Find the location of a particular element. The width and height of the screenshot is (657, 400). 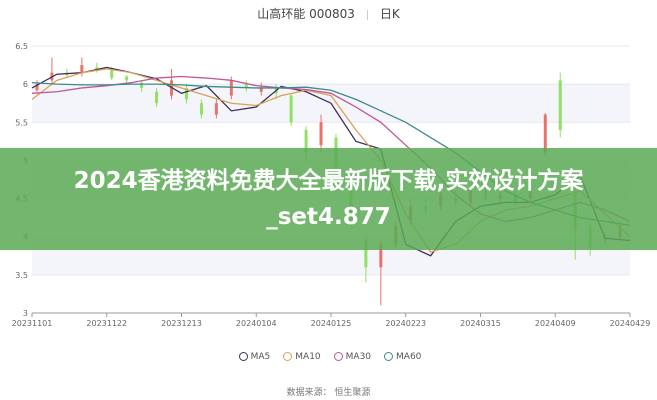

legend-label: MA60 is located at coordinates (409, 357).